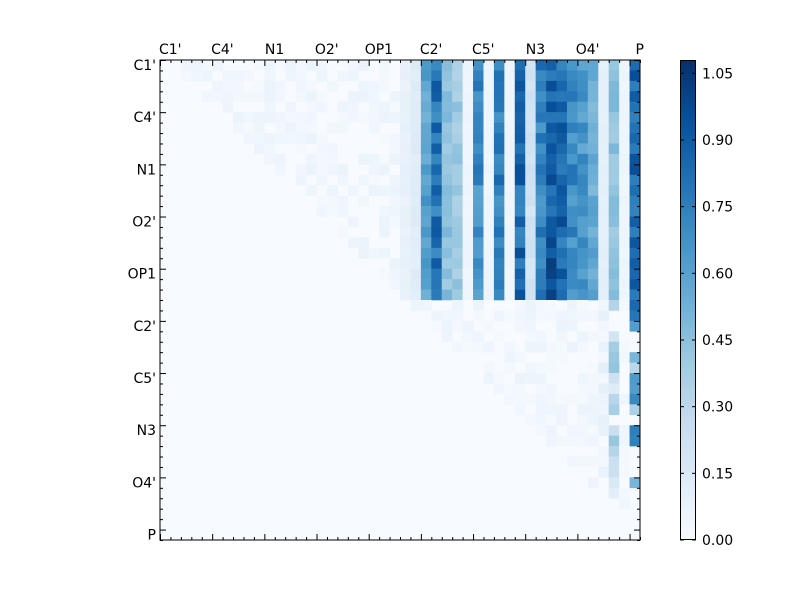 This screenshot has width=800, height=600. What do you see at coordinates (144, 483) in the screenshot?
I see `y-tick-label: O4'` at bounding box center [144, 483].